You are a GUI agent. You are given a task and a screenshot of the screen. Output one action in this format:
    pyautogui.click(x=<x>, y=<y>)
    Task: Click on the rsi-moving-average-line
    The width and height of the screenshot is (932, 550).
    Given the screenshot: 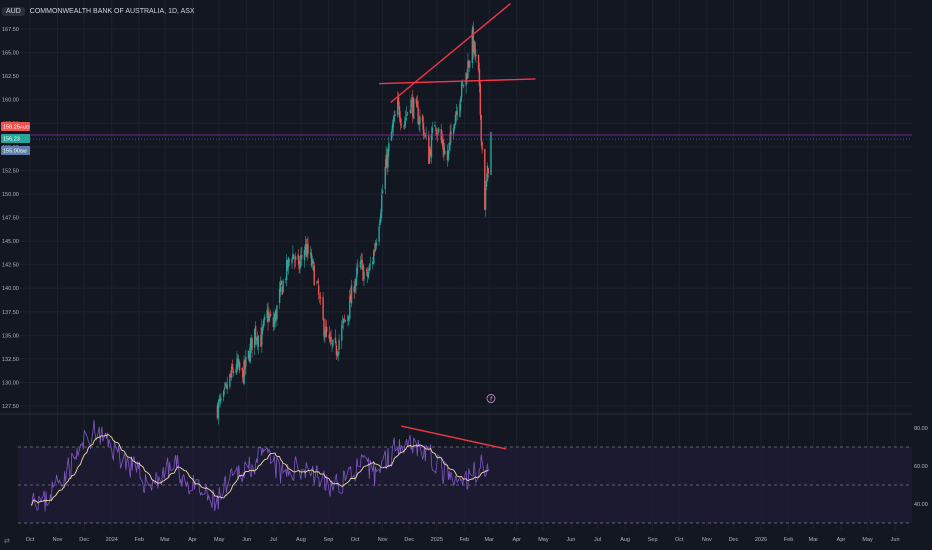 What is the action you would take?
    pyautogui.click(x=259, y=470)
    